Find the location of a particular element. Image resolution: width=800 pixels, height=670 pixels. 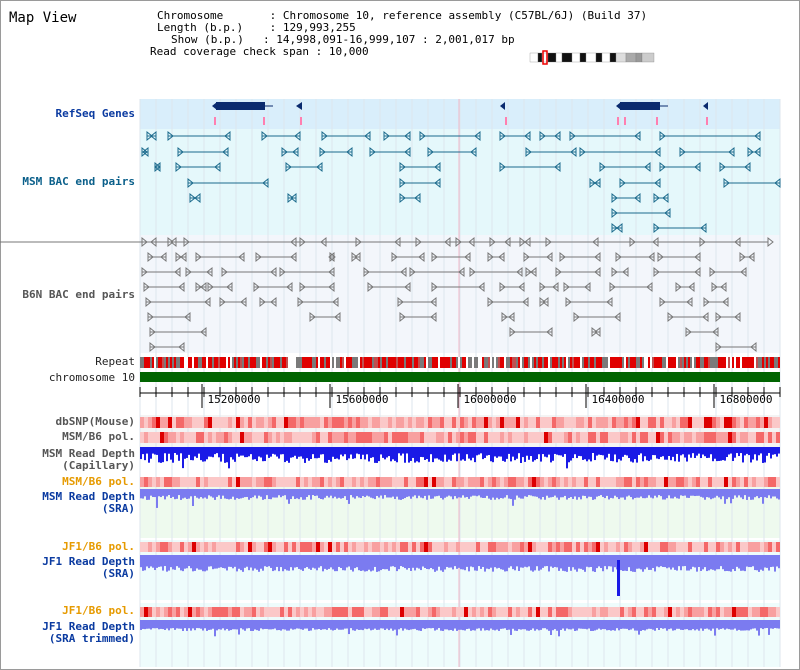

track-label-jf1-b6-pol: JF1/B6 pol. is located at coordinates (98, 546).